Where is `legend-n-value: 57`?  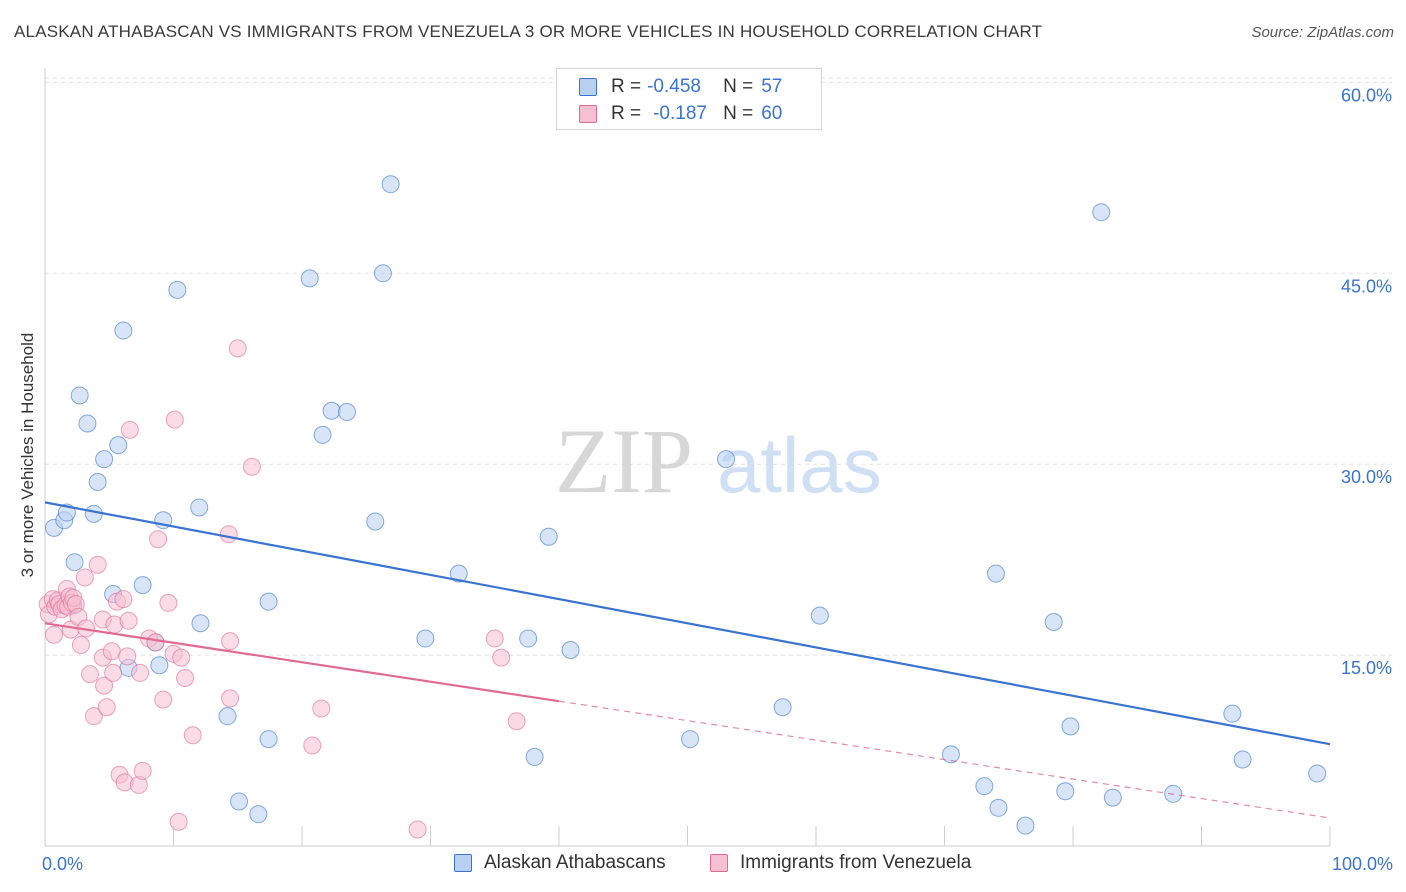
legend-n-value: 57 is located at coordinates (772, 86).